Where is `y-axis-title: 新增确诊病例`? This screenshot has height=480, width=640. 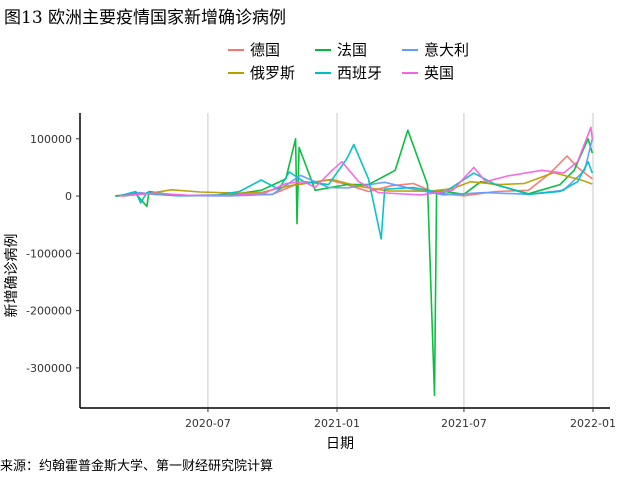
y-axis-title: 新增确诊病例 is located at coordinates (12, 276).